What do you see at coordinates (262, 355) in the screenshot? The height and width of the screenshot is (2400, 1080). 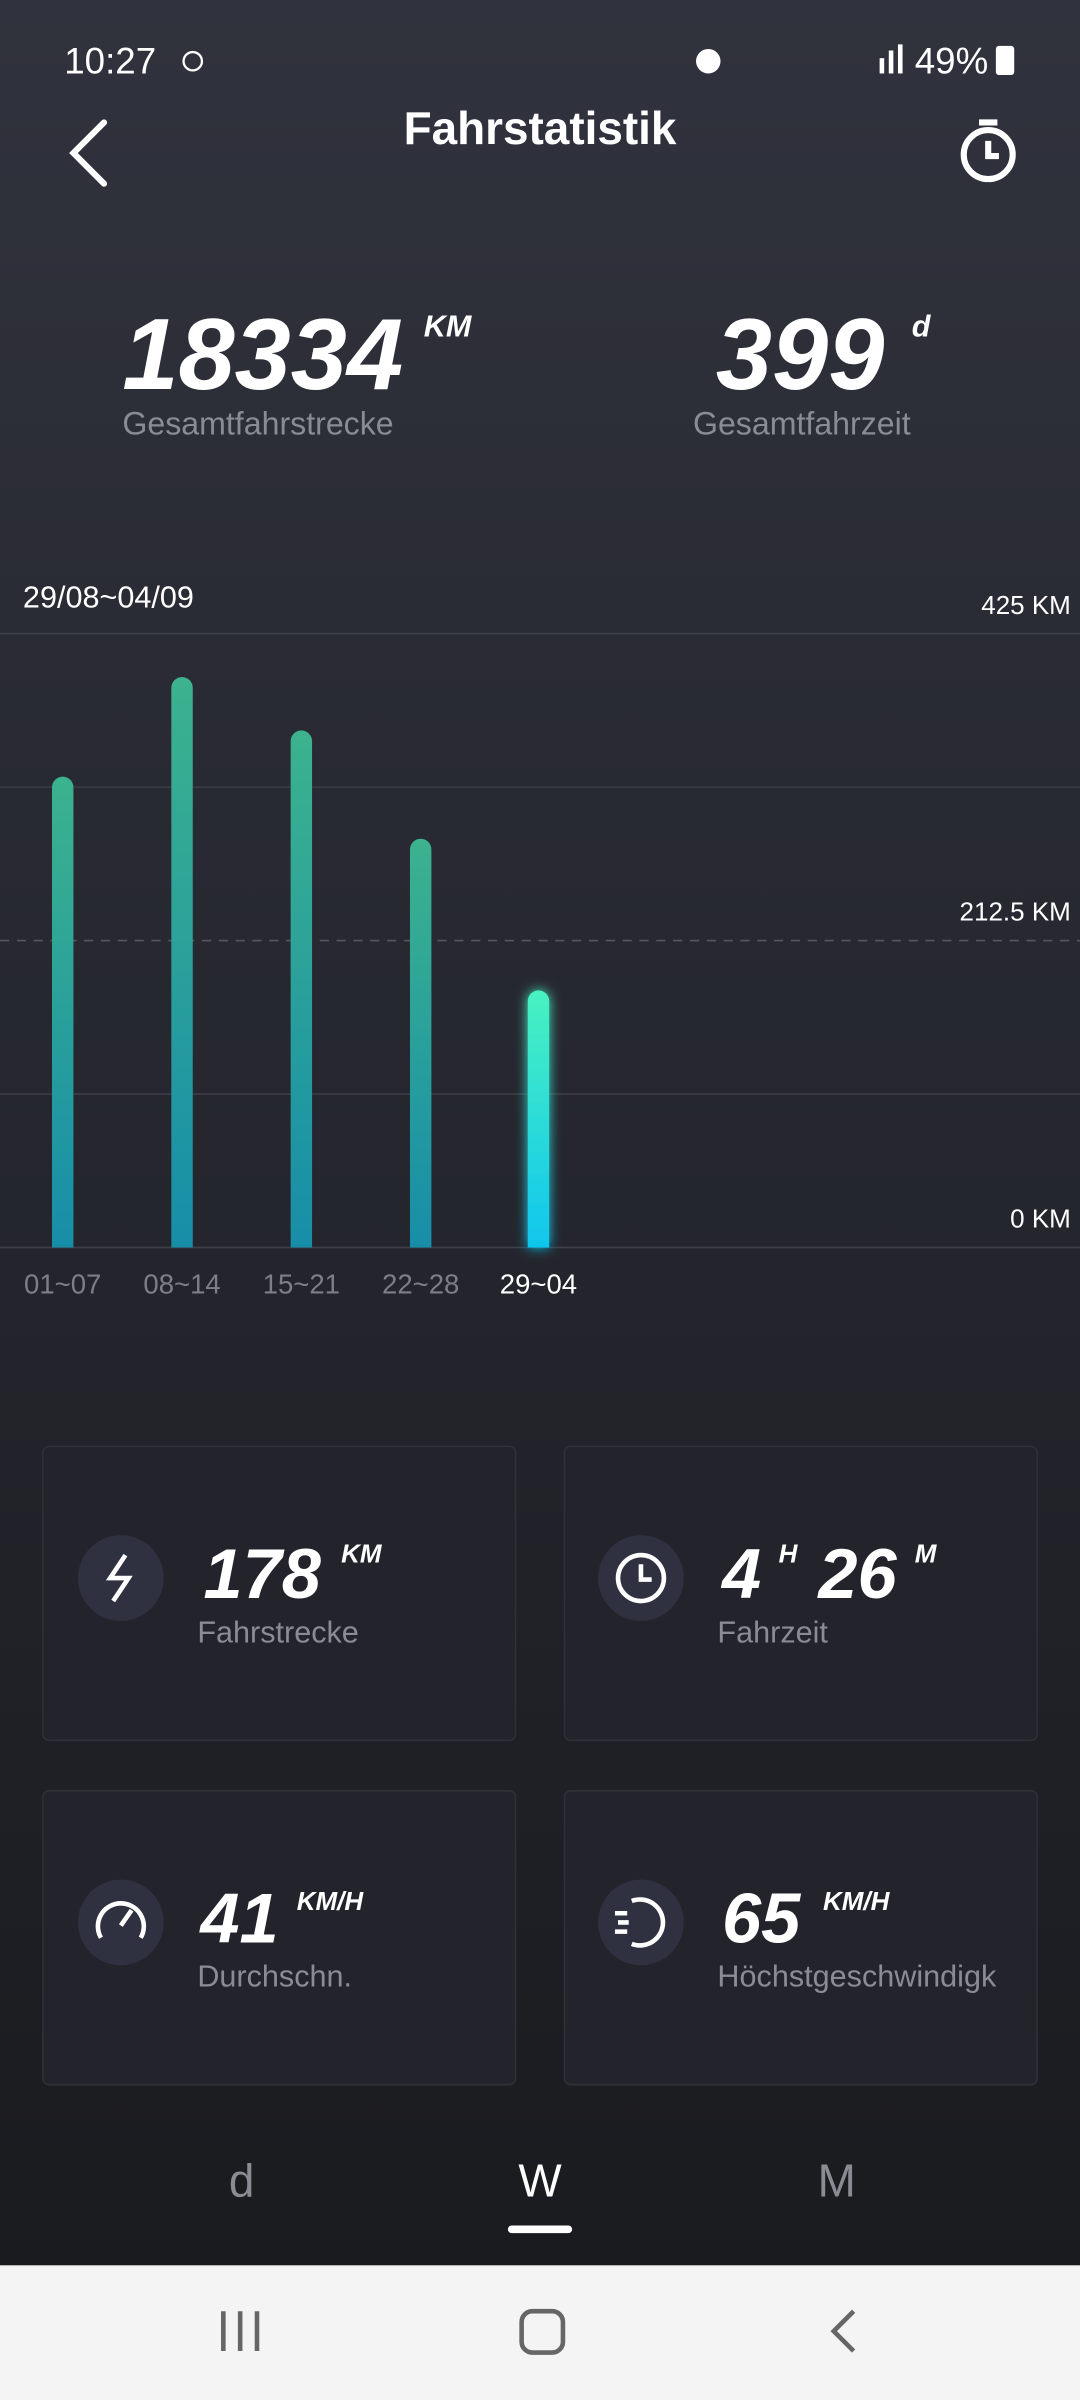 I see `total-distance: 18334` at bounding box center [262, 355].